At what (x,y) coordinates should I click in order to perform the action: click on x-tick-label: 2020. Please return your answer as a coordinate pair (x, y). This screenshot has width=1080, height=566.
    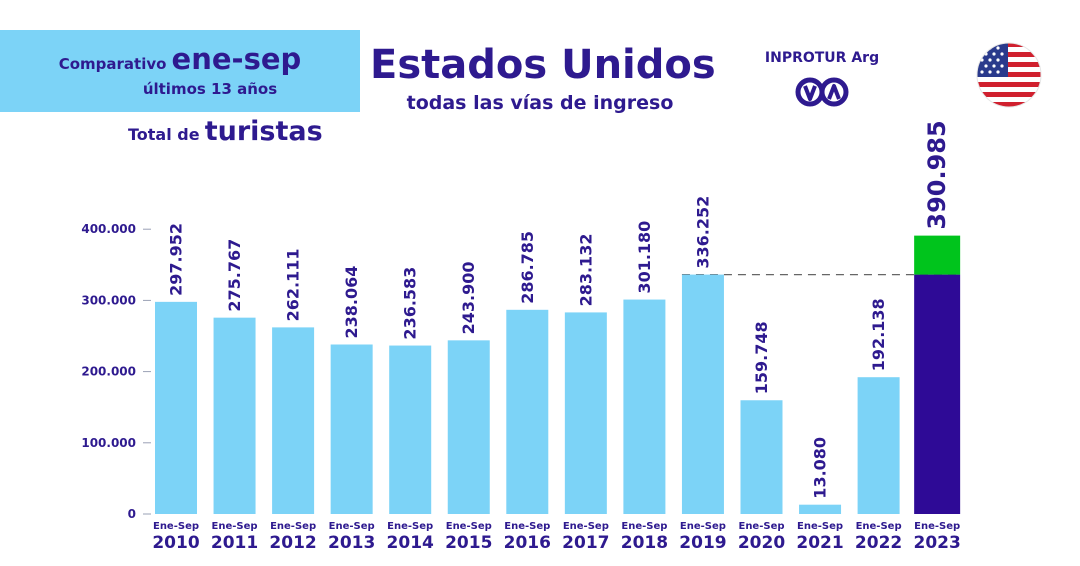
    Looking at the image, I should click on (761, 543).